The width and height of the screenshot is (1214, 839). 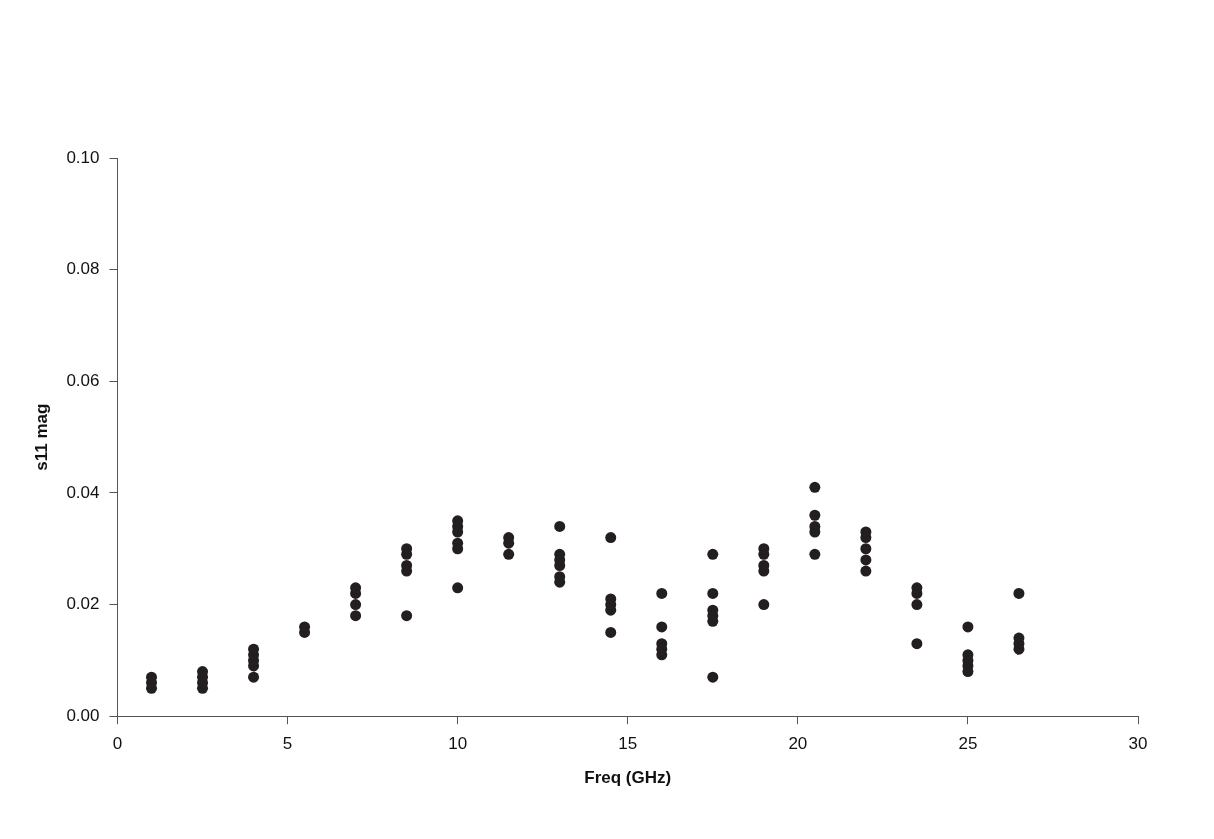 What do you see at coordinates (83, 380) in the screenshot?
I see `y-tick-label: 0.06` at bounding box center [83, 380].